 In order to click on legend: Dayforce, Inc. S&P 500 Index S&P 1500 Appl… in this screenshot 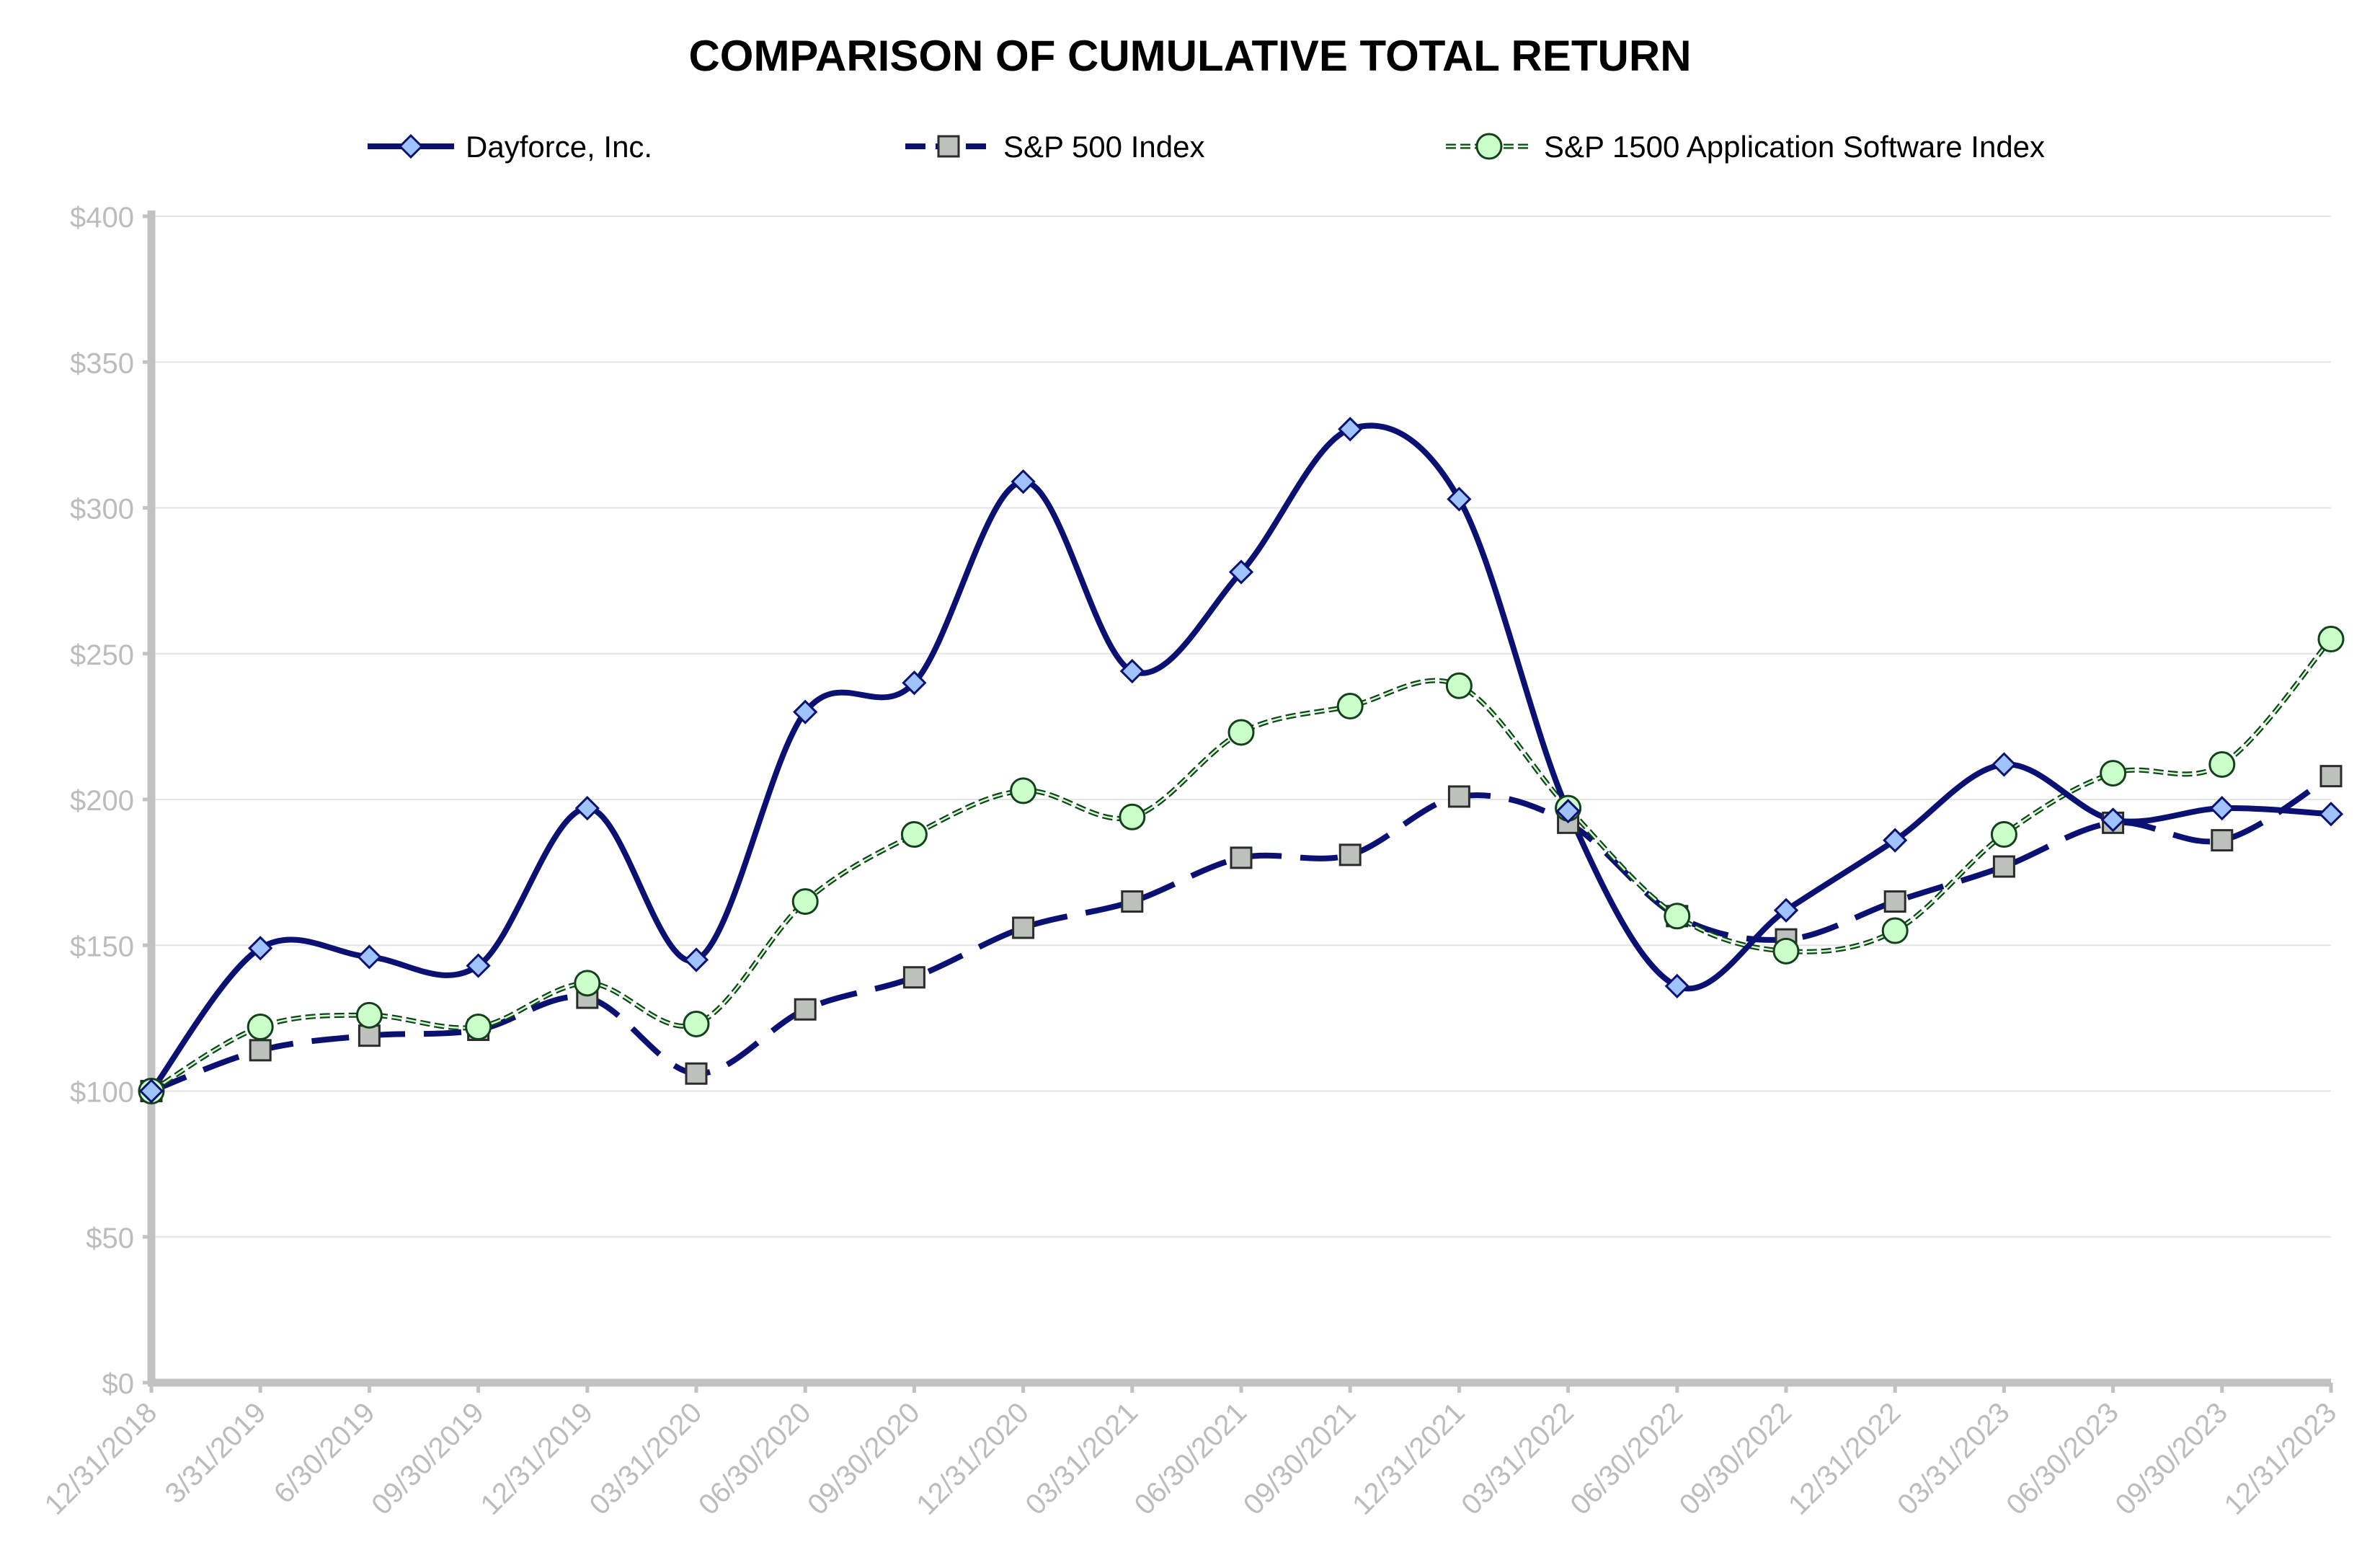, I will do `click(1206, 147)`.